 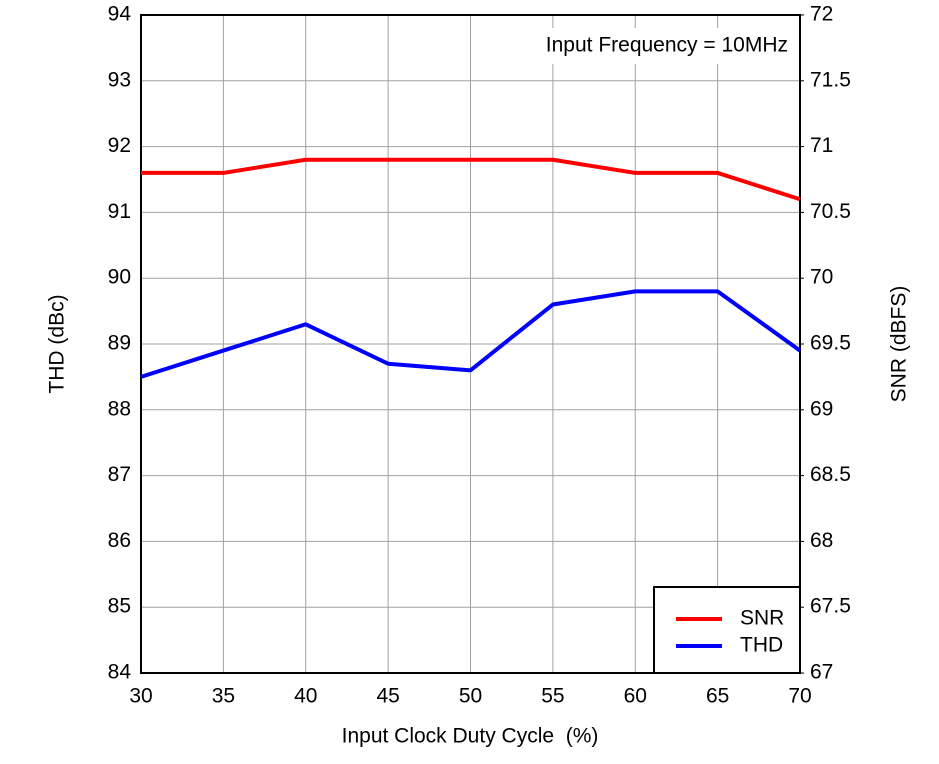 I want to click on y2-tick-label: 67.5, so click(x=830, y=606).